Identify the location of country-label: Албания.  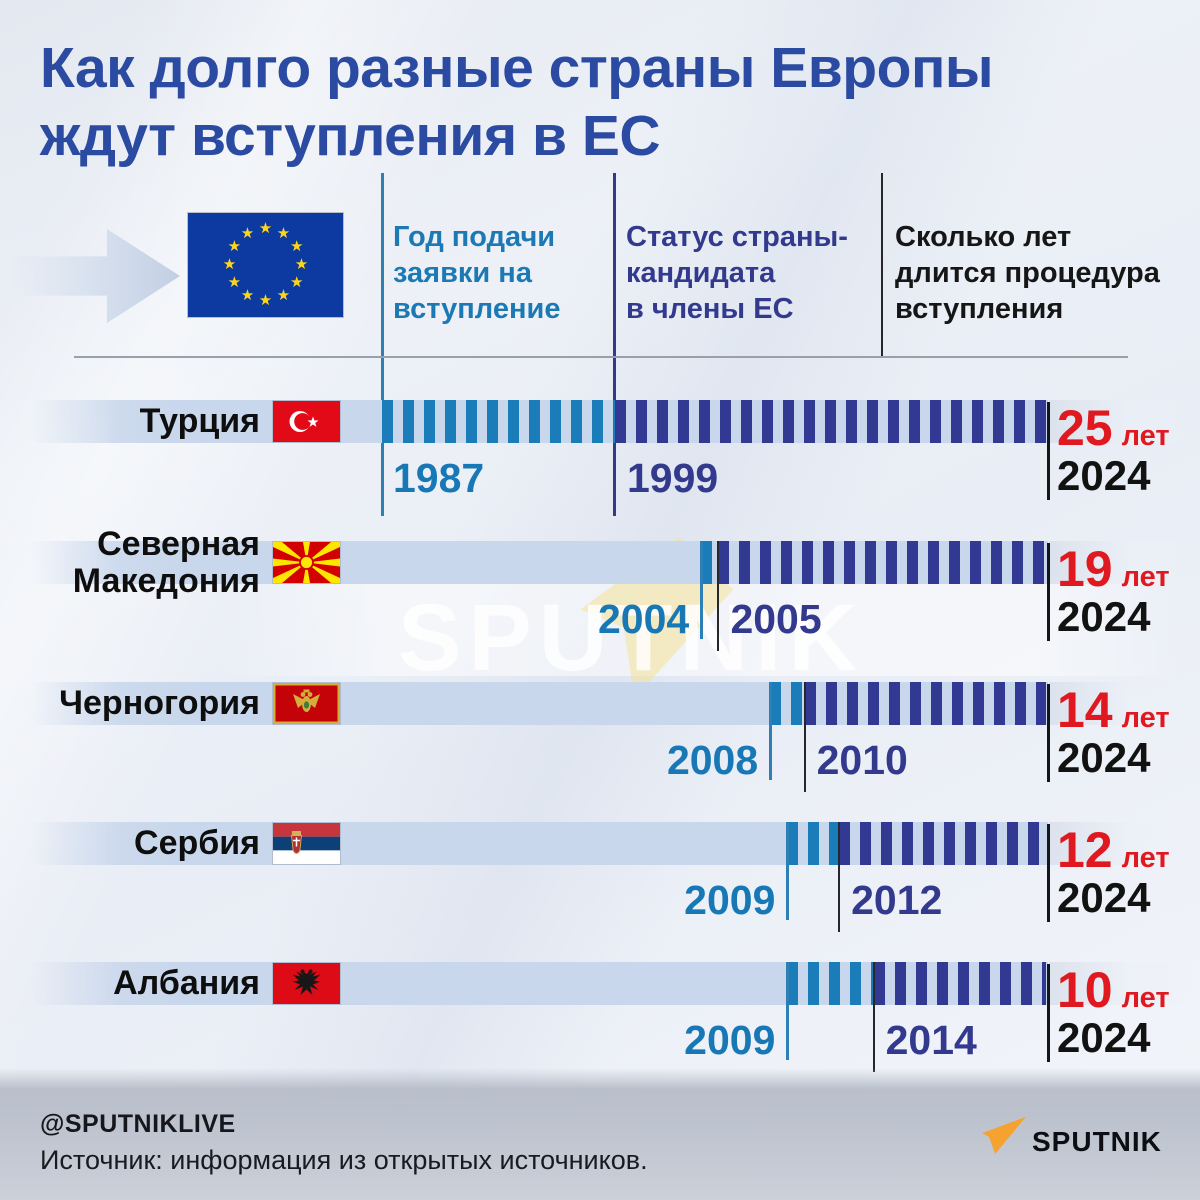
(186, 983).